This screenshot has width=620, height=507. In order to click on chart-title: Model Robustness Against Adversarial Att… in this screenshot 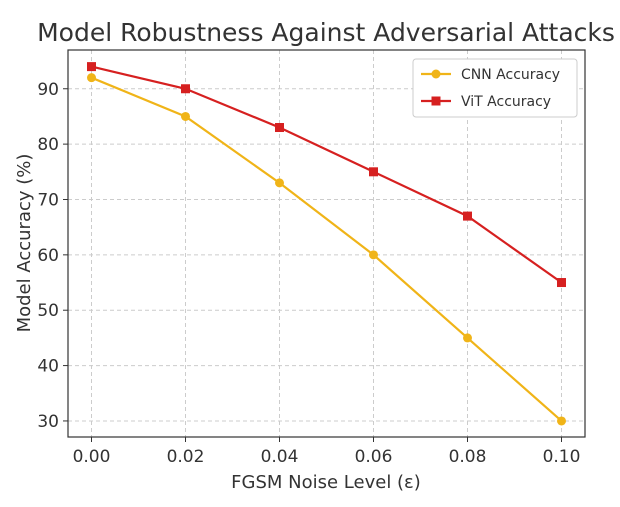, I will do `click(326, 32)`.